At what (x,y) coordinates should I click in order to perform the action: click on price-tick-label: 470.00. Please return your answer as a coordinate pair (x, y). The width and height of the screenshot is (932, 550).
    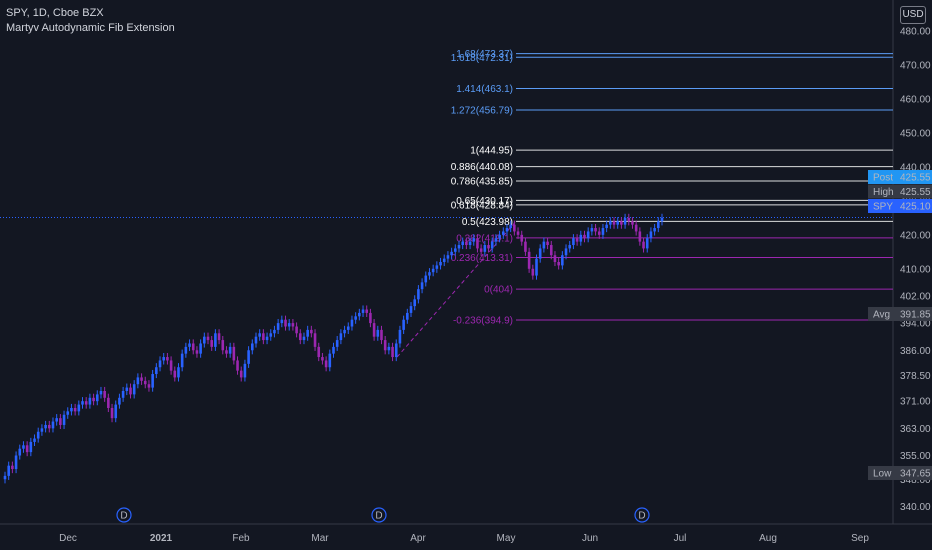
    Looking at the image, I should click on (915, 66).